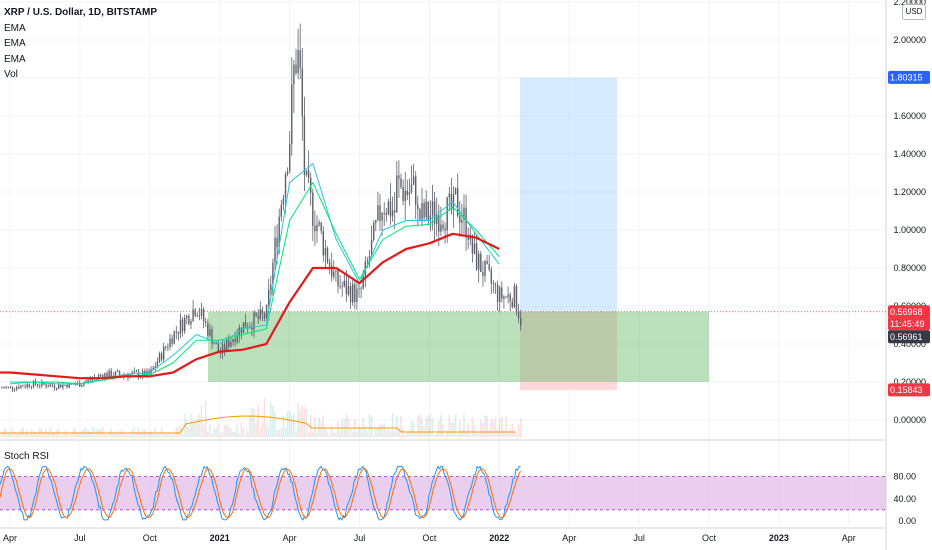  What do you see at coordinates (904, 477) in the screenshot?
I see `osc-tick-label: 80.00` at bounding box center [904, 477].